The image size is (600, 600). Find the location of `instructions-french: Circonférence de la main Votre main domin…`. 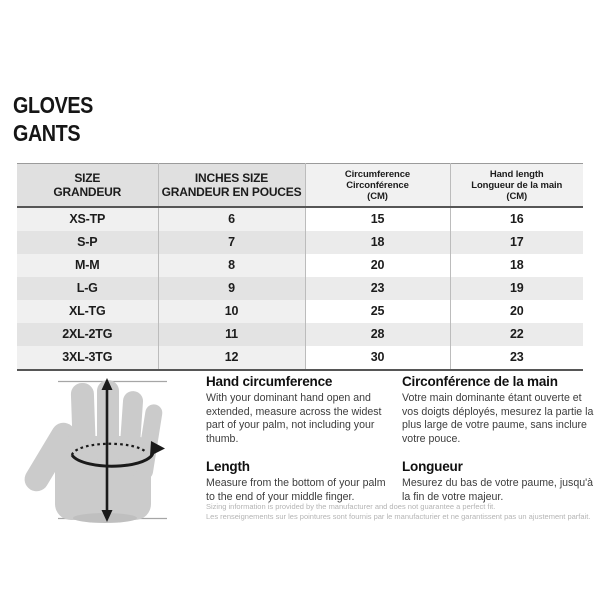

instructions-french: Circonférence de la main Votre main domin… is located at coordinates (500, 445).